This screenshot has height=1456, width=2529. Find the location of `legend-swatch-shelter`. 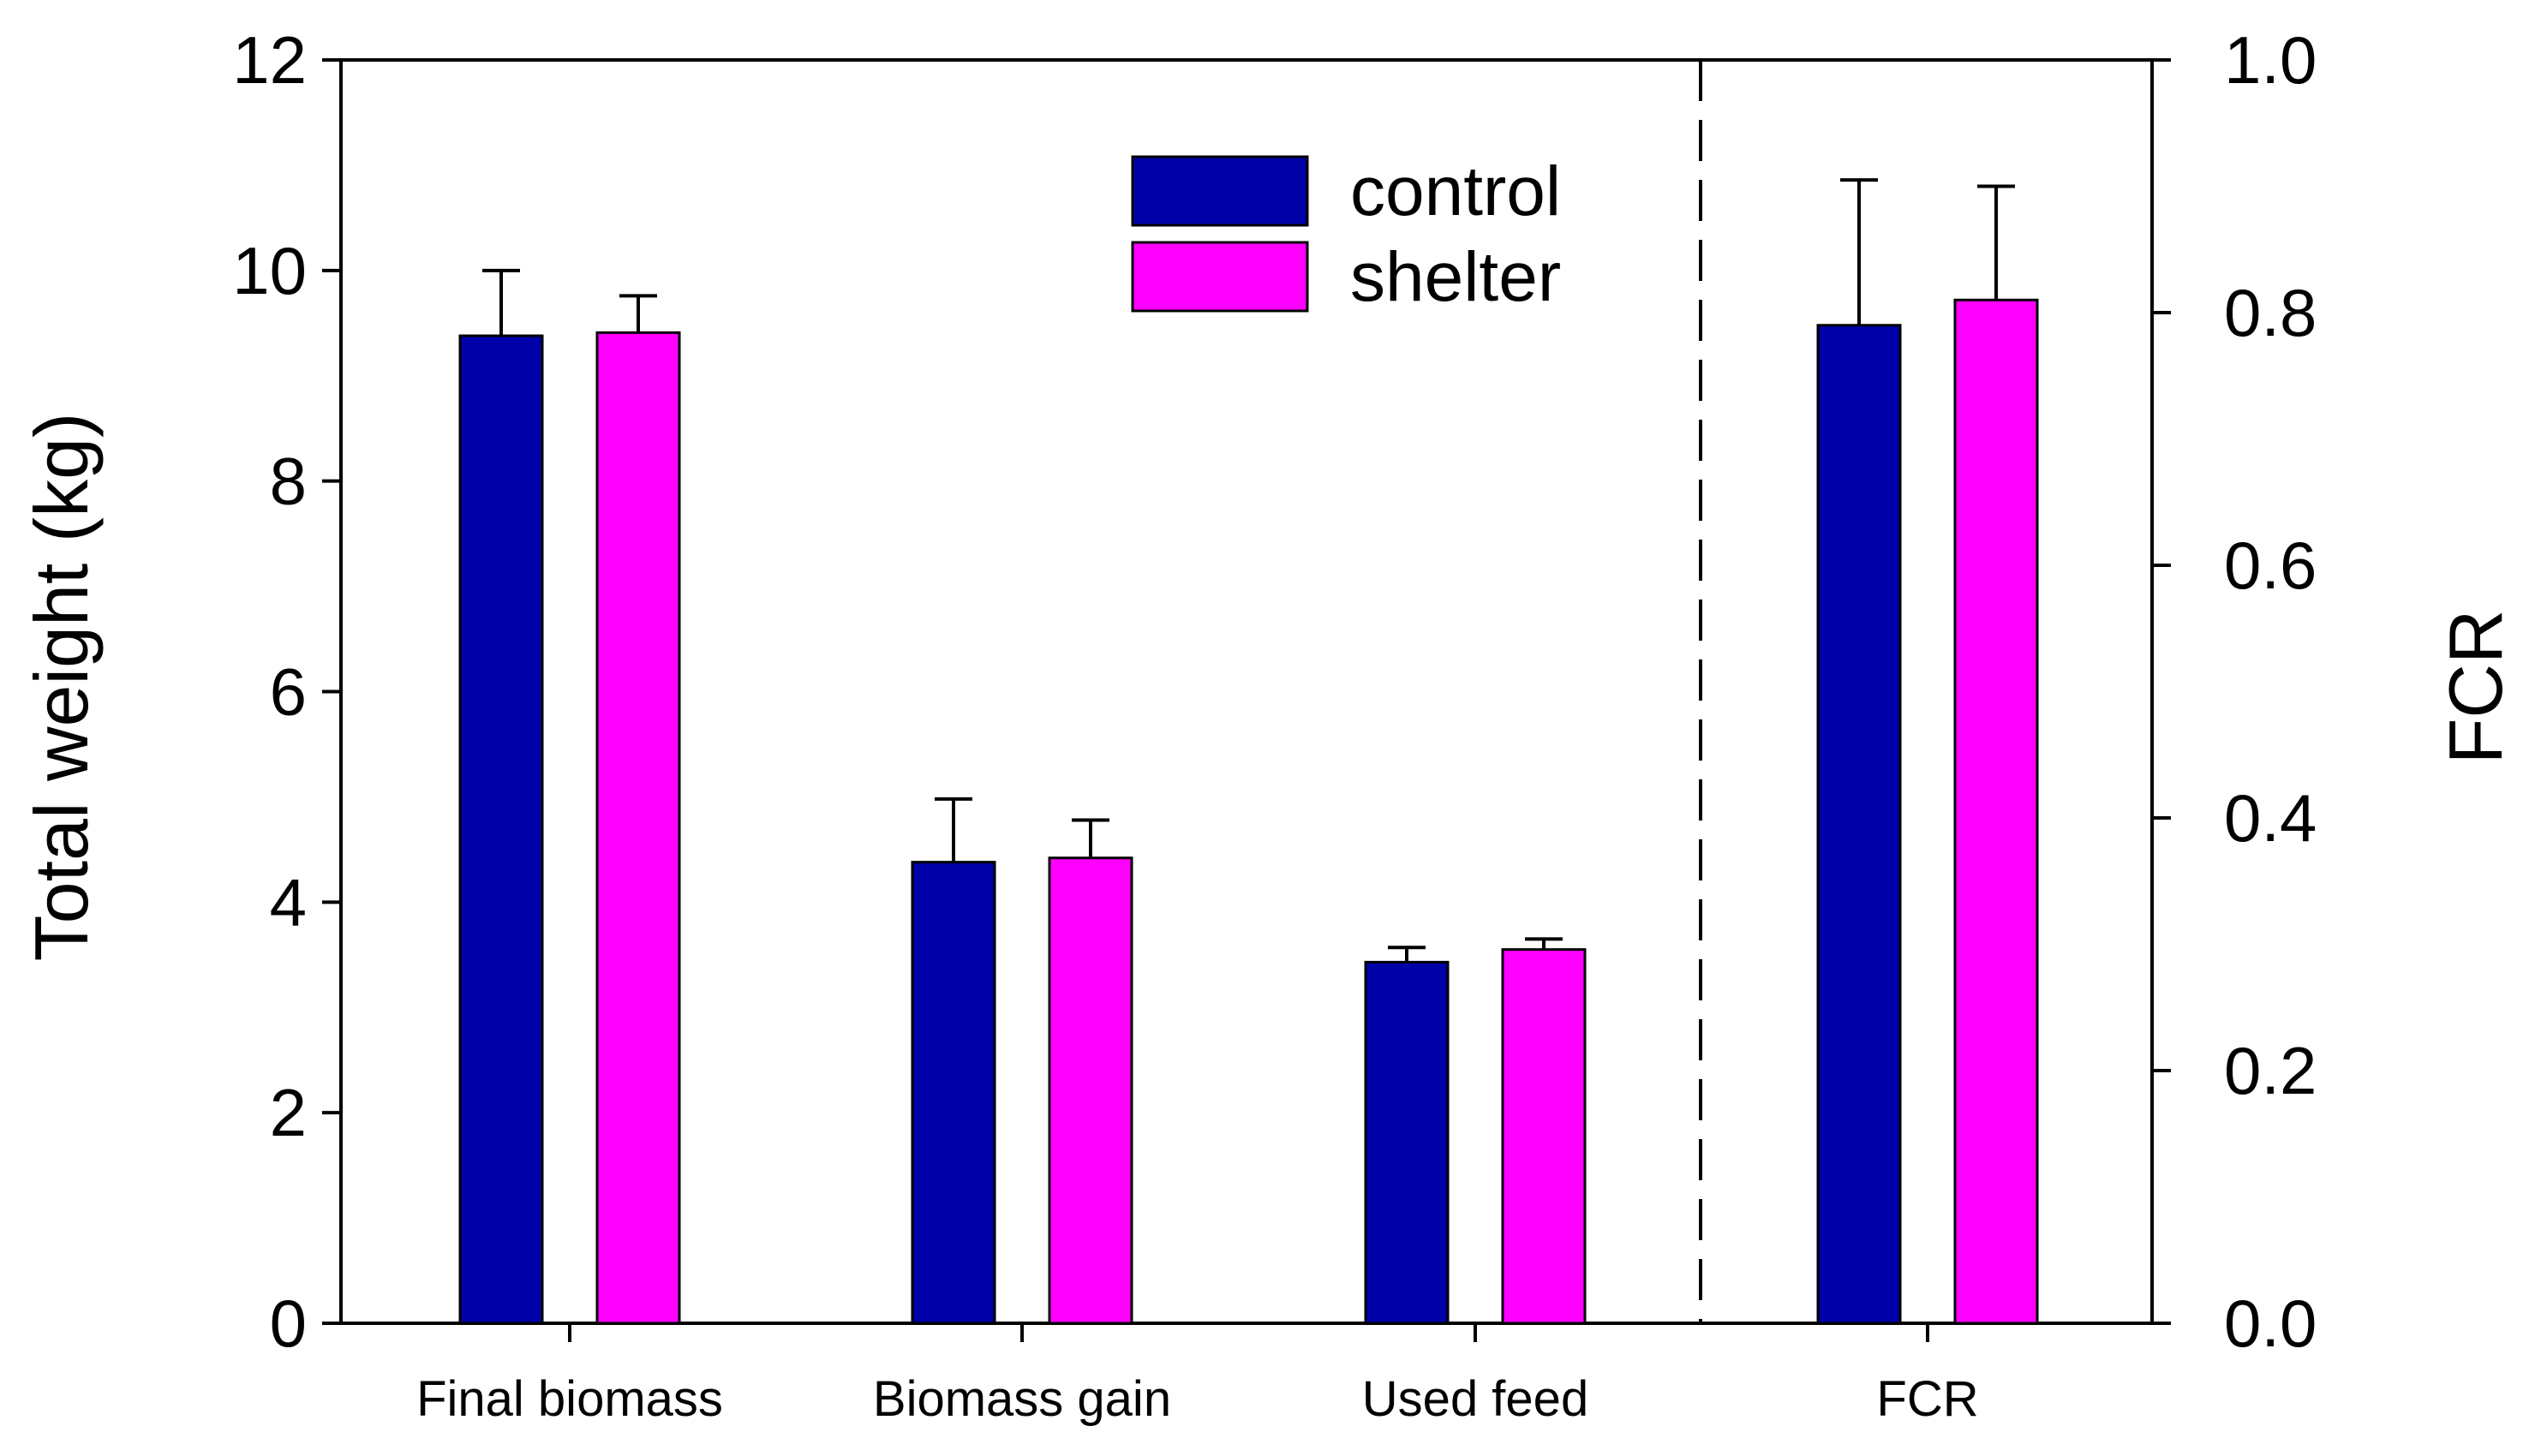

legend-swatch-shelter is located at coordinates (1220, 277).